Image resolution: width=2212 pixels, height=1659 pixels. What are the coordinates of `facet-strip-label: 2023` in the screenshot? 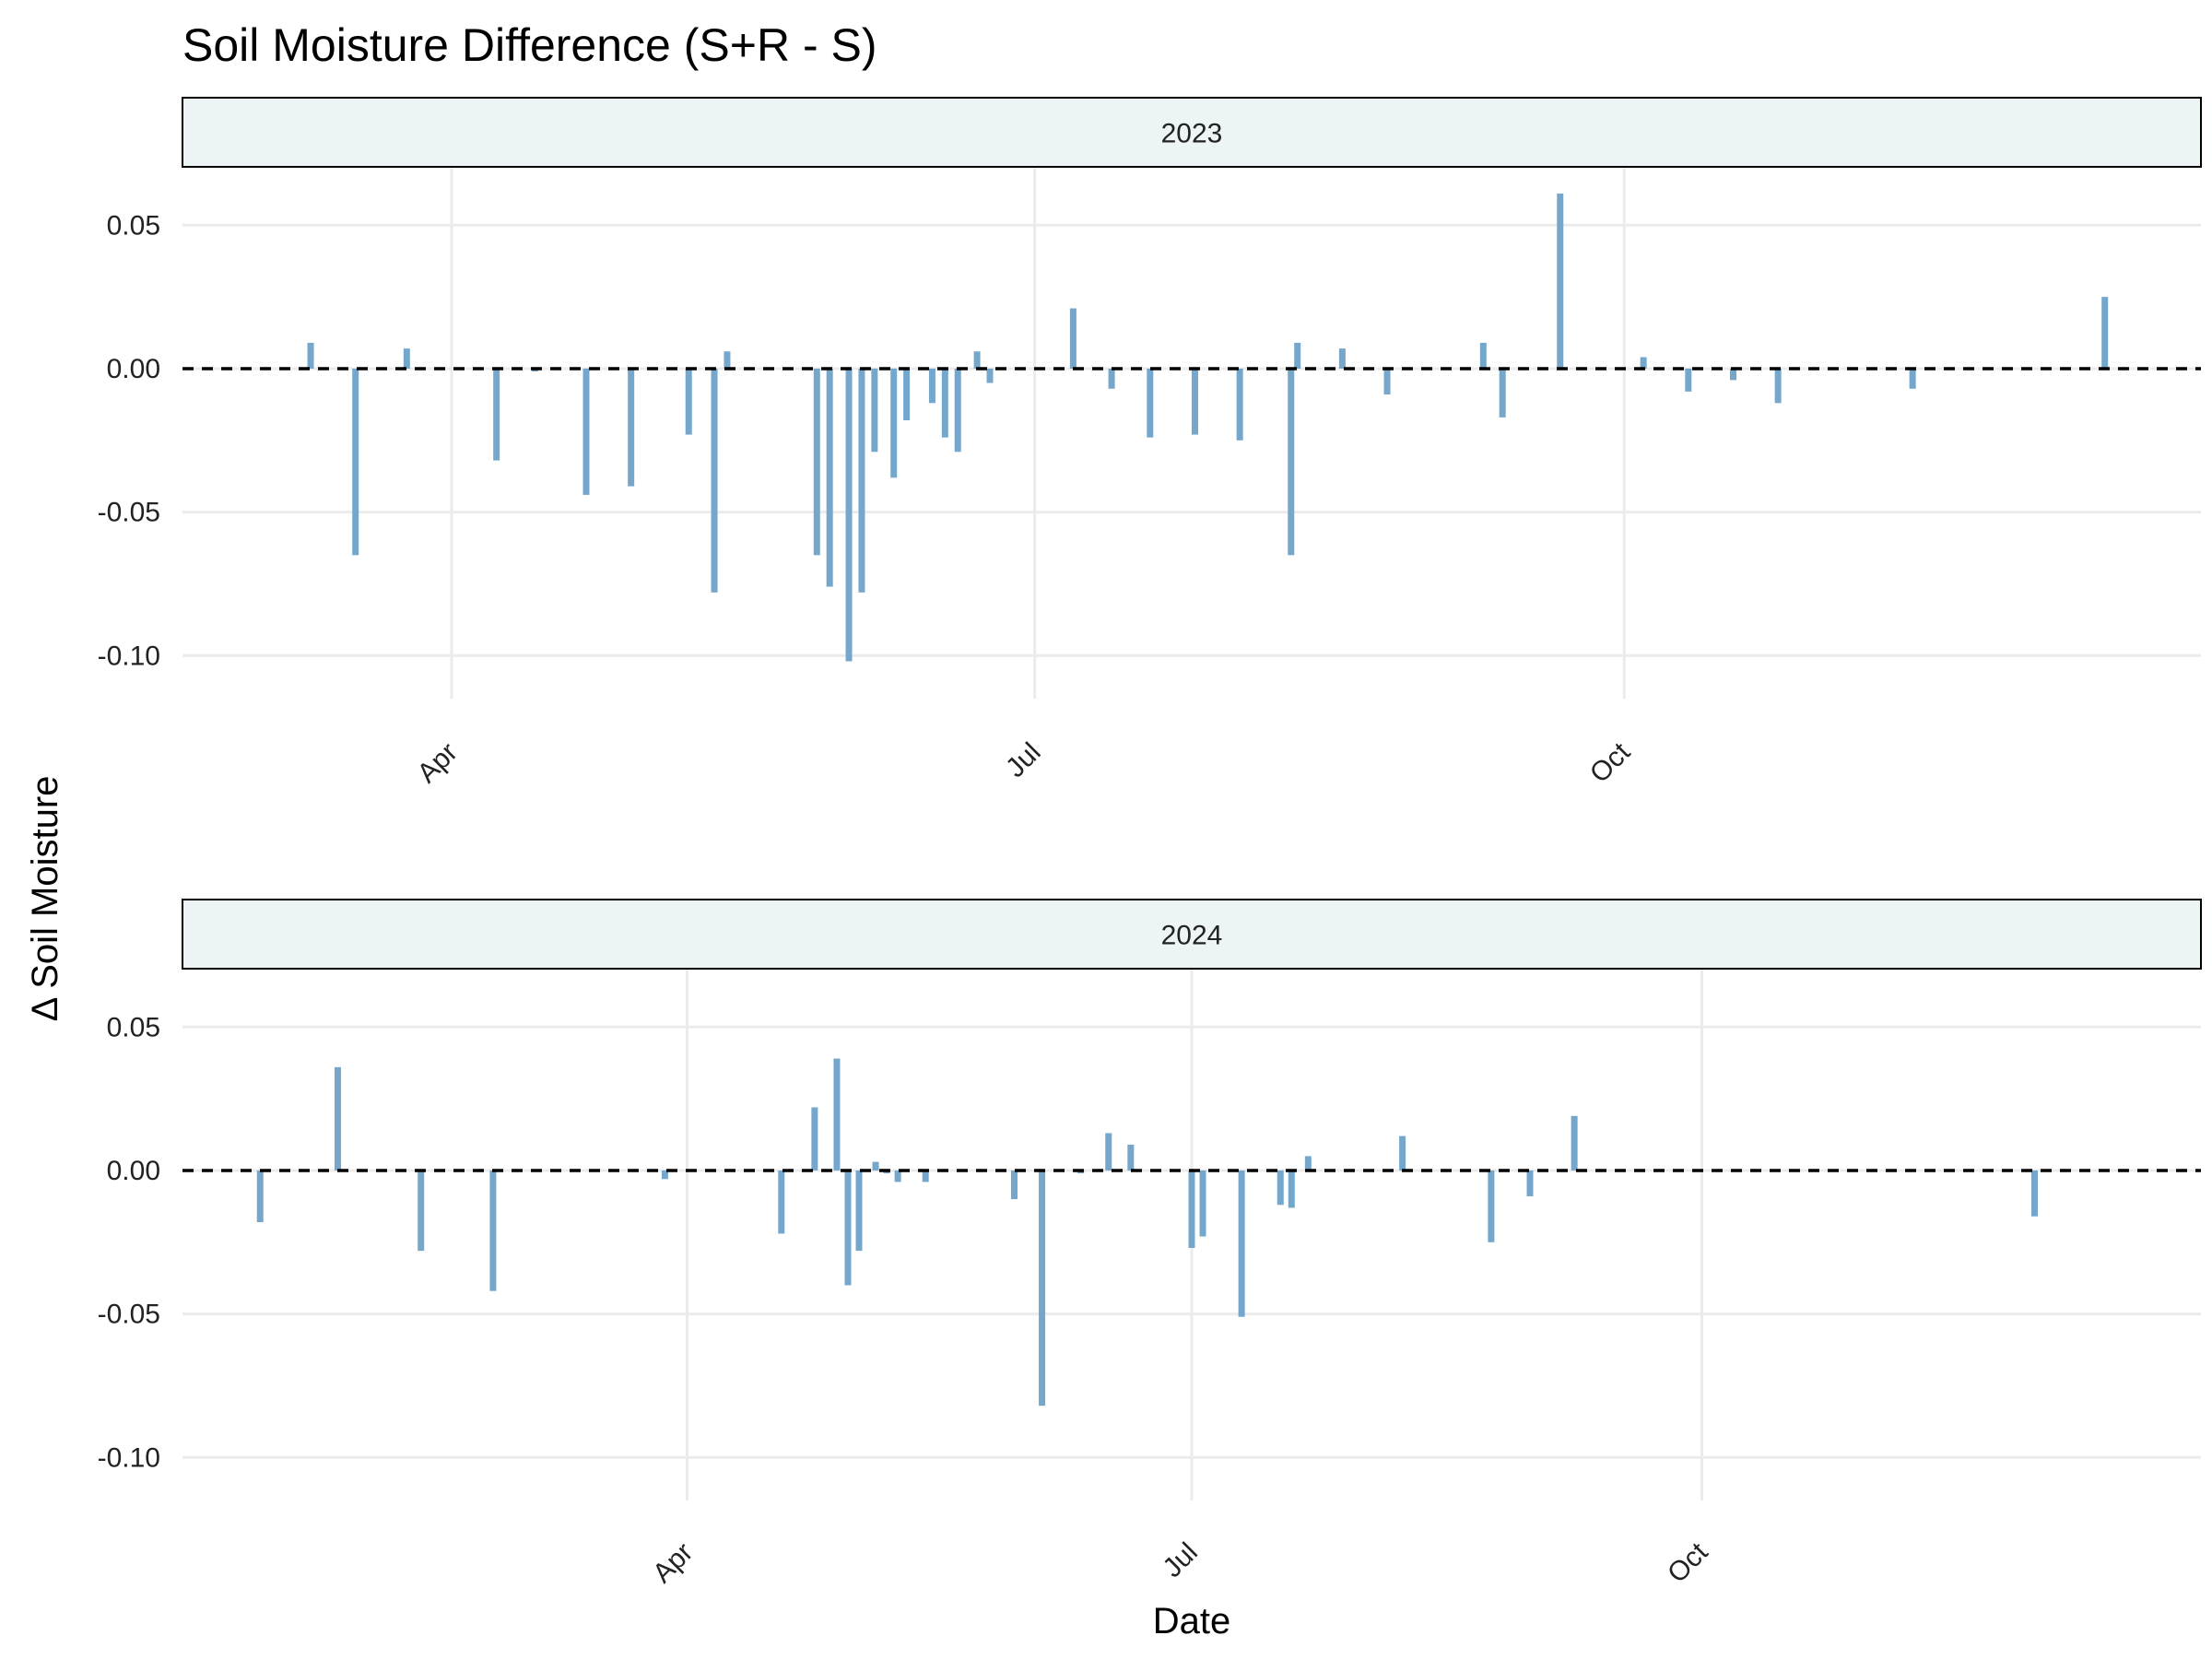 It's located at (1192, 134).